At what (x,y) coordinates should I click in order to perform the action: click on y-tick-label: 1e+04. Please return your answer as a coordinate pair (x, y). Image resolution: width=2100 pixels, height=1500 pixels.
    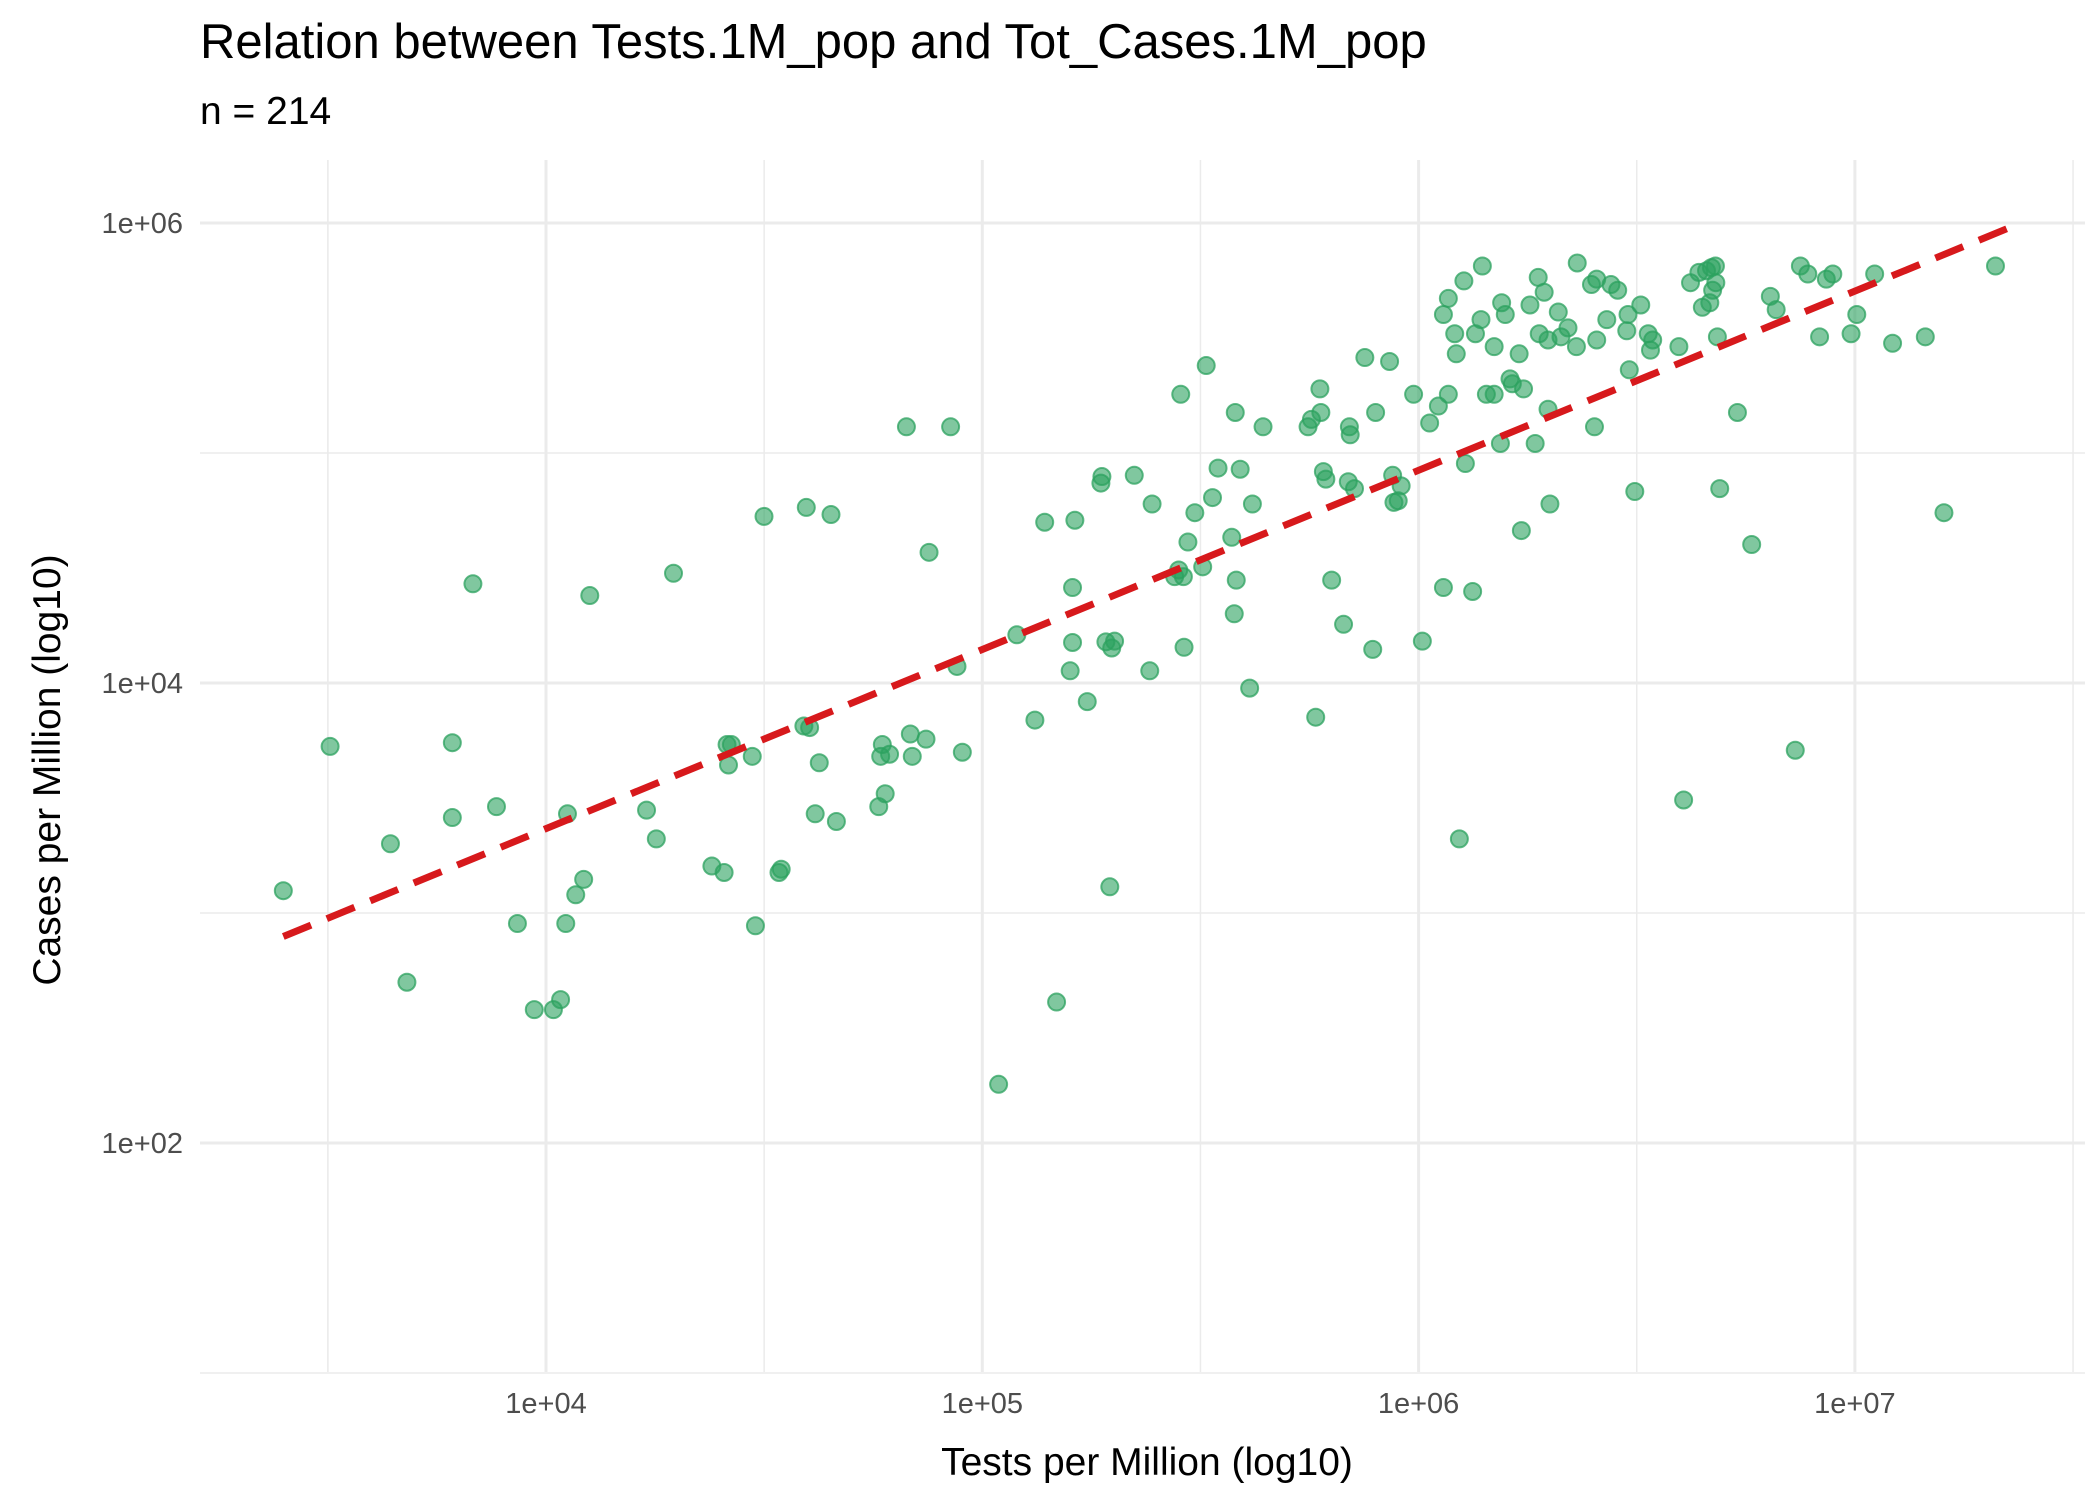
    Looking at the image, I should click on (142, 684).